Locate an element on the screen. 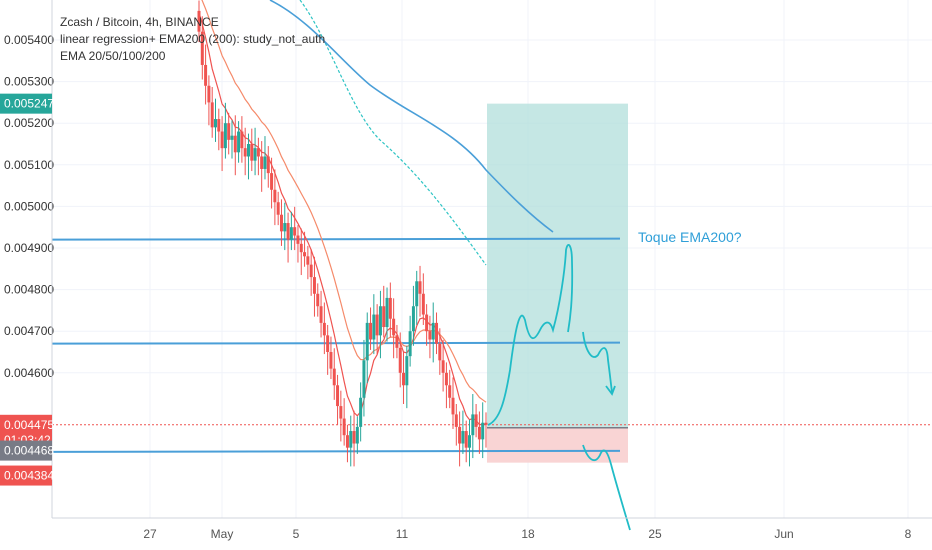 The image size is (932, 550). x-tick-label: 11 is located at coordinates (402, 534).